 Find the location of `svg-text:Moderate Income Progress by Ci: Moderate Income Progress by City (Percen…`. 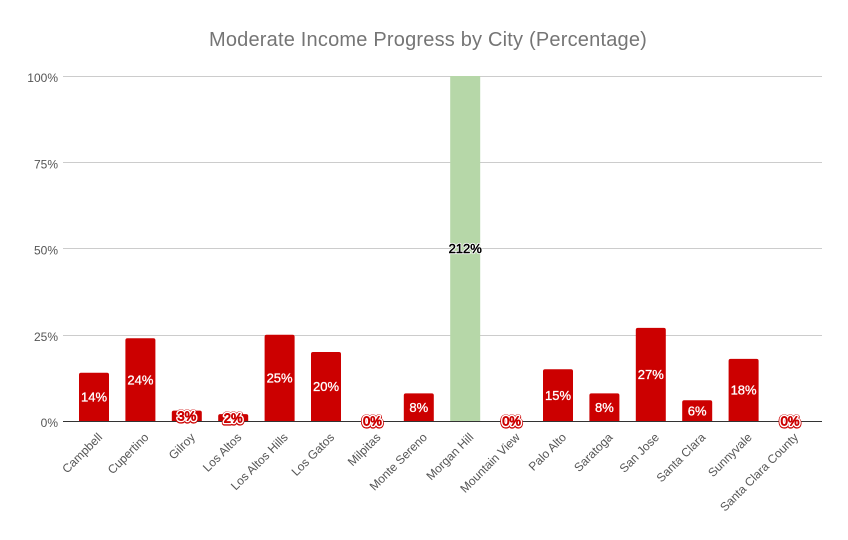

svg-text:Moderate Income Progress by Ci: Moderate Income Progress by City (Percen… is located at coordinates (428, 40).